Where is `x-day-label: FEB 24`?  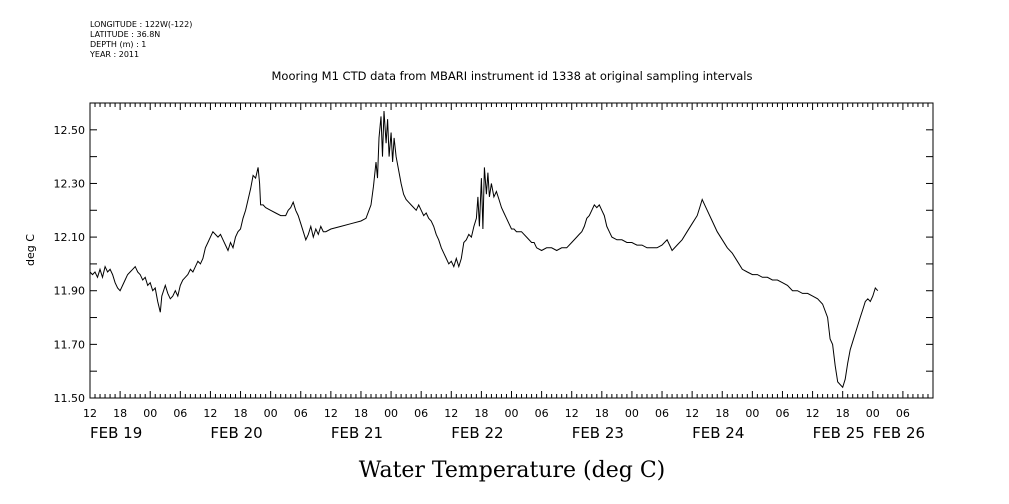 x-day-label: FEB 24 is located at coordinates (718, 433).